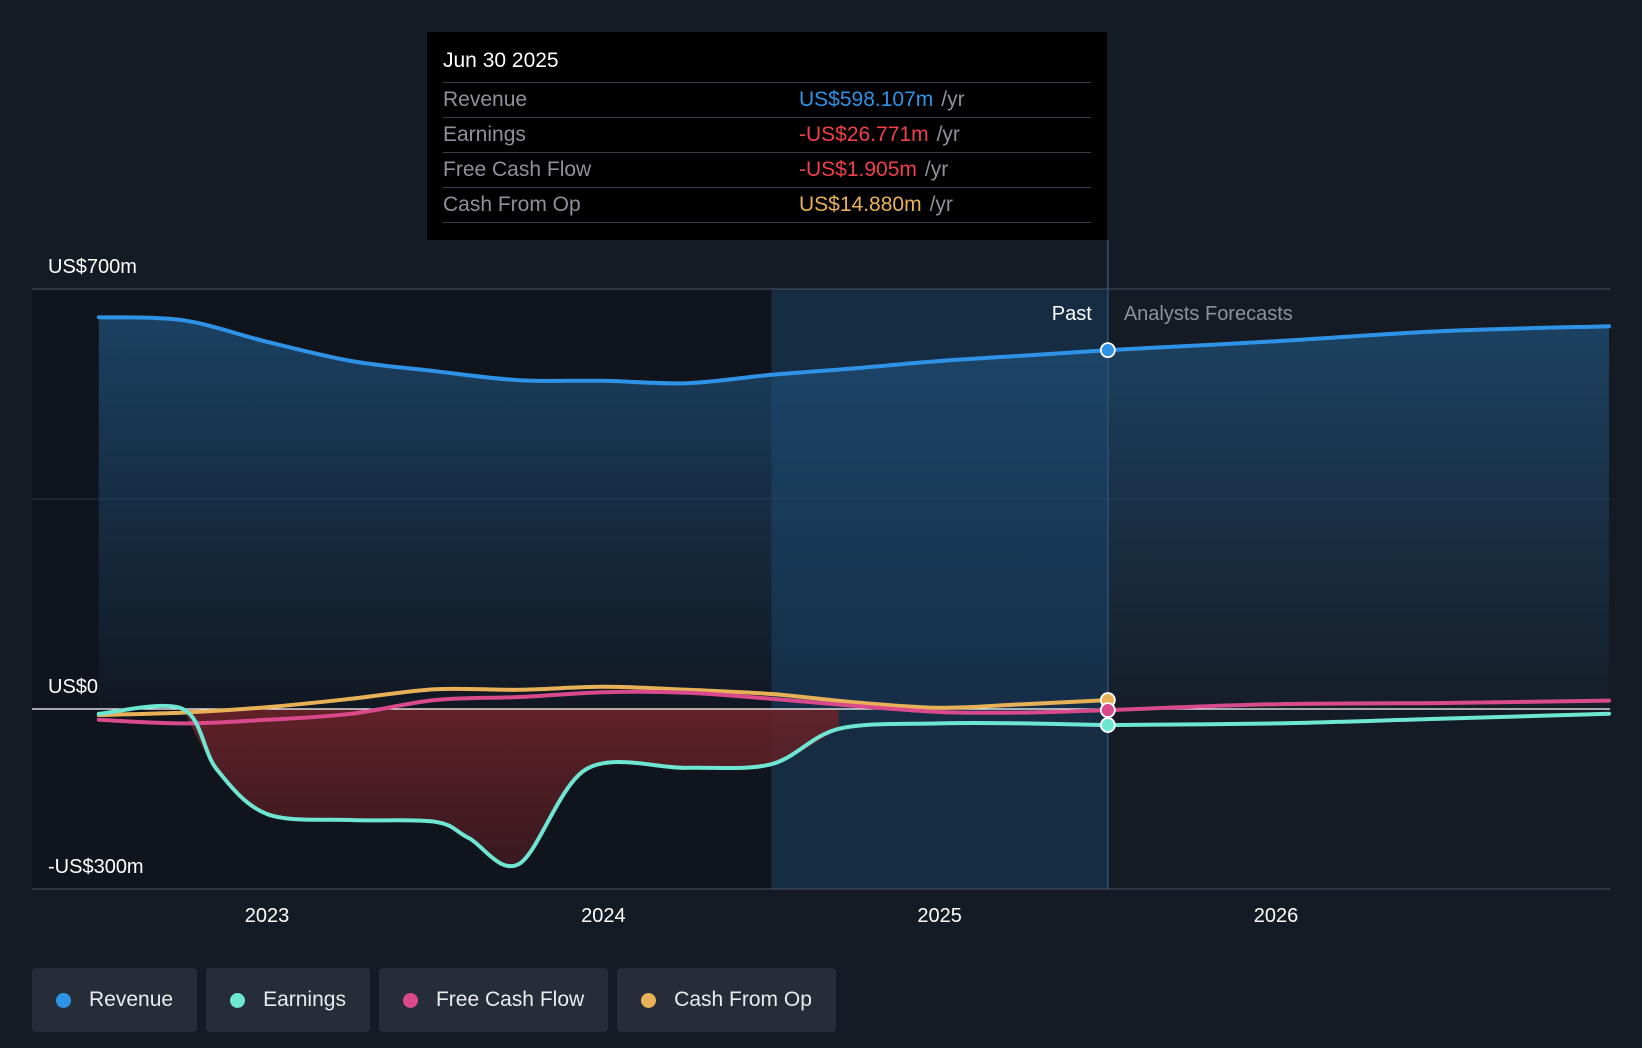 The height and width of the screenshot is (1048, 1642). What do you see at coordinates (1276, 916) in the screenshot?
I see `x-tick-label-2026: 2026` at bounding box center [1276, 916].